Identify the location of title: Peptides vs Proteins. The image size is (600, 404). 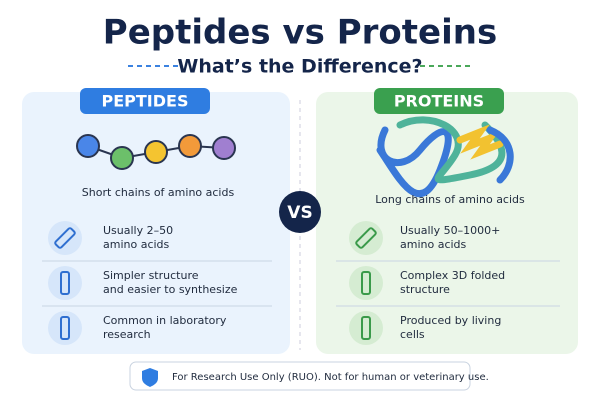
(300, 33).